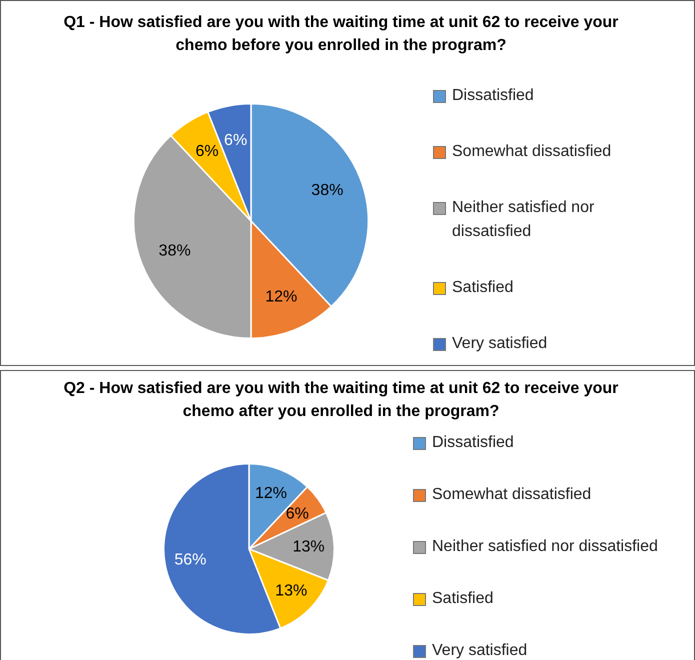 This screenshot has height=660, width=695. I want to click on chart-title: Q2 - How satisfied are you with the waiting time at unit 62 to receive your chemo after you enrolled in the program?, so click(341, 400).